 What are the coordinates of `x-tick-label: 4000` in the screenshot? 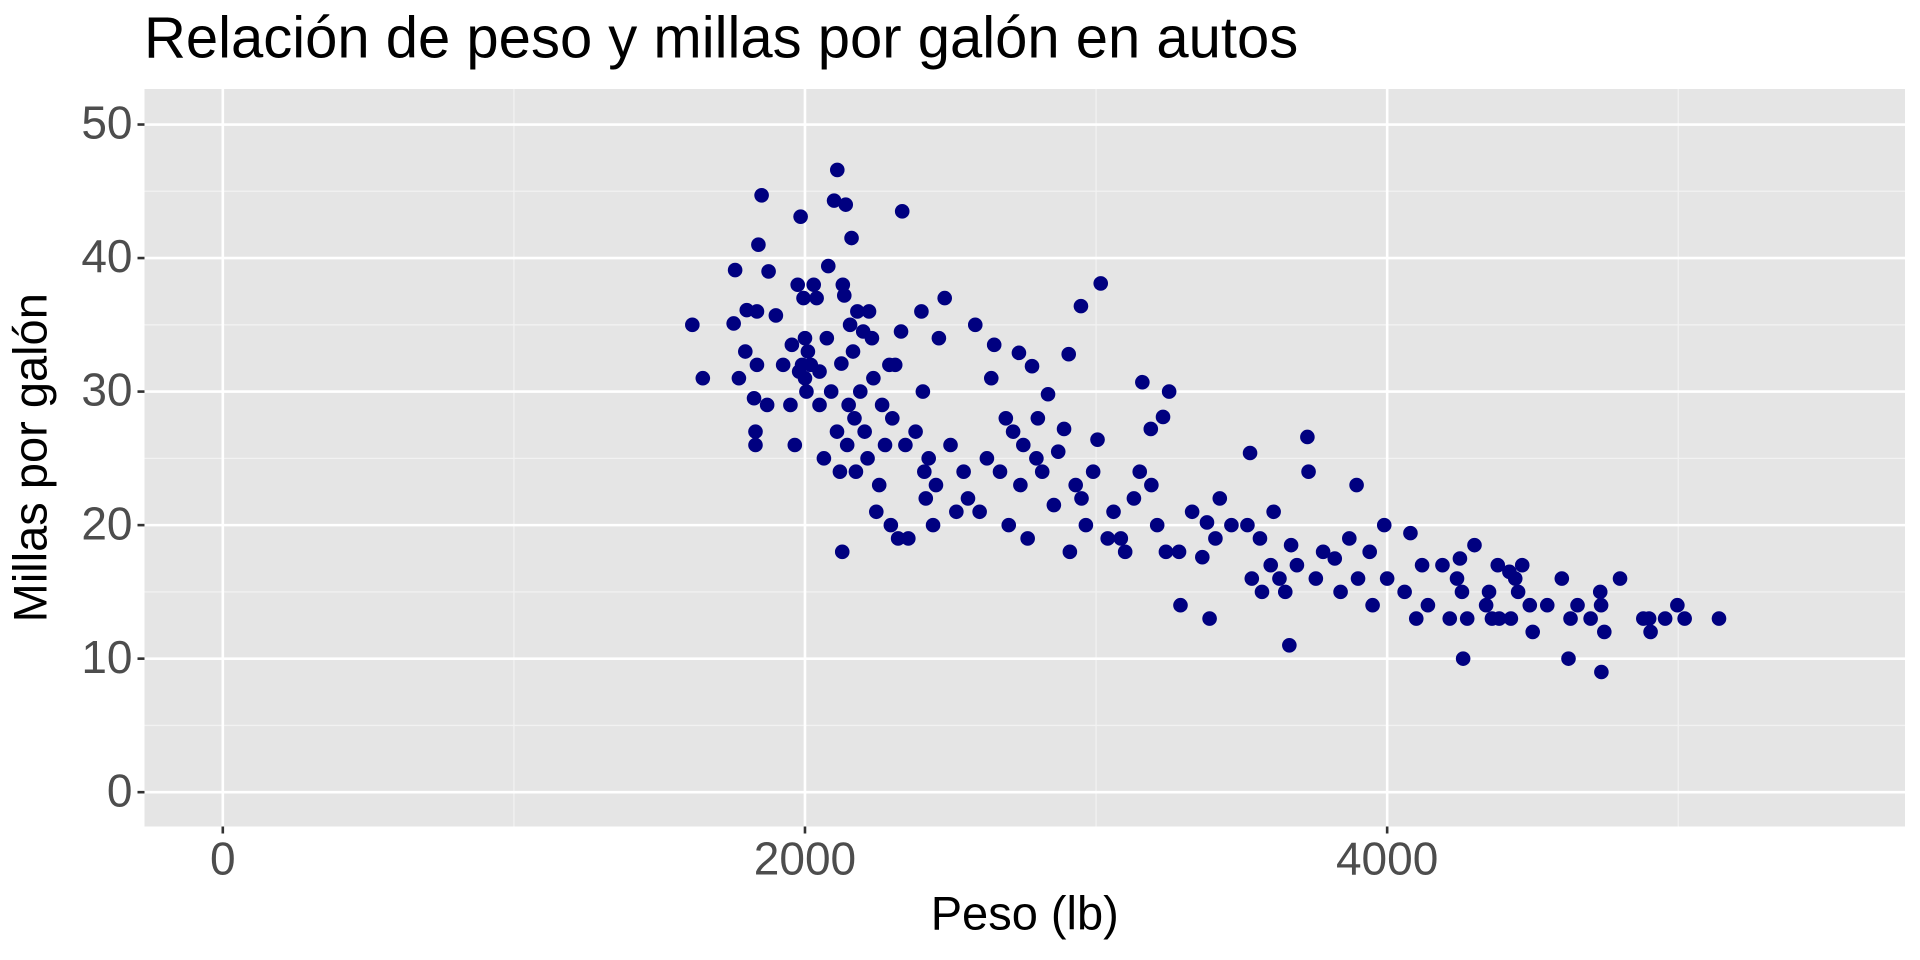 It's located at (1387, 859).